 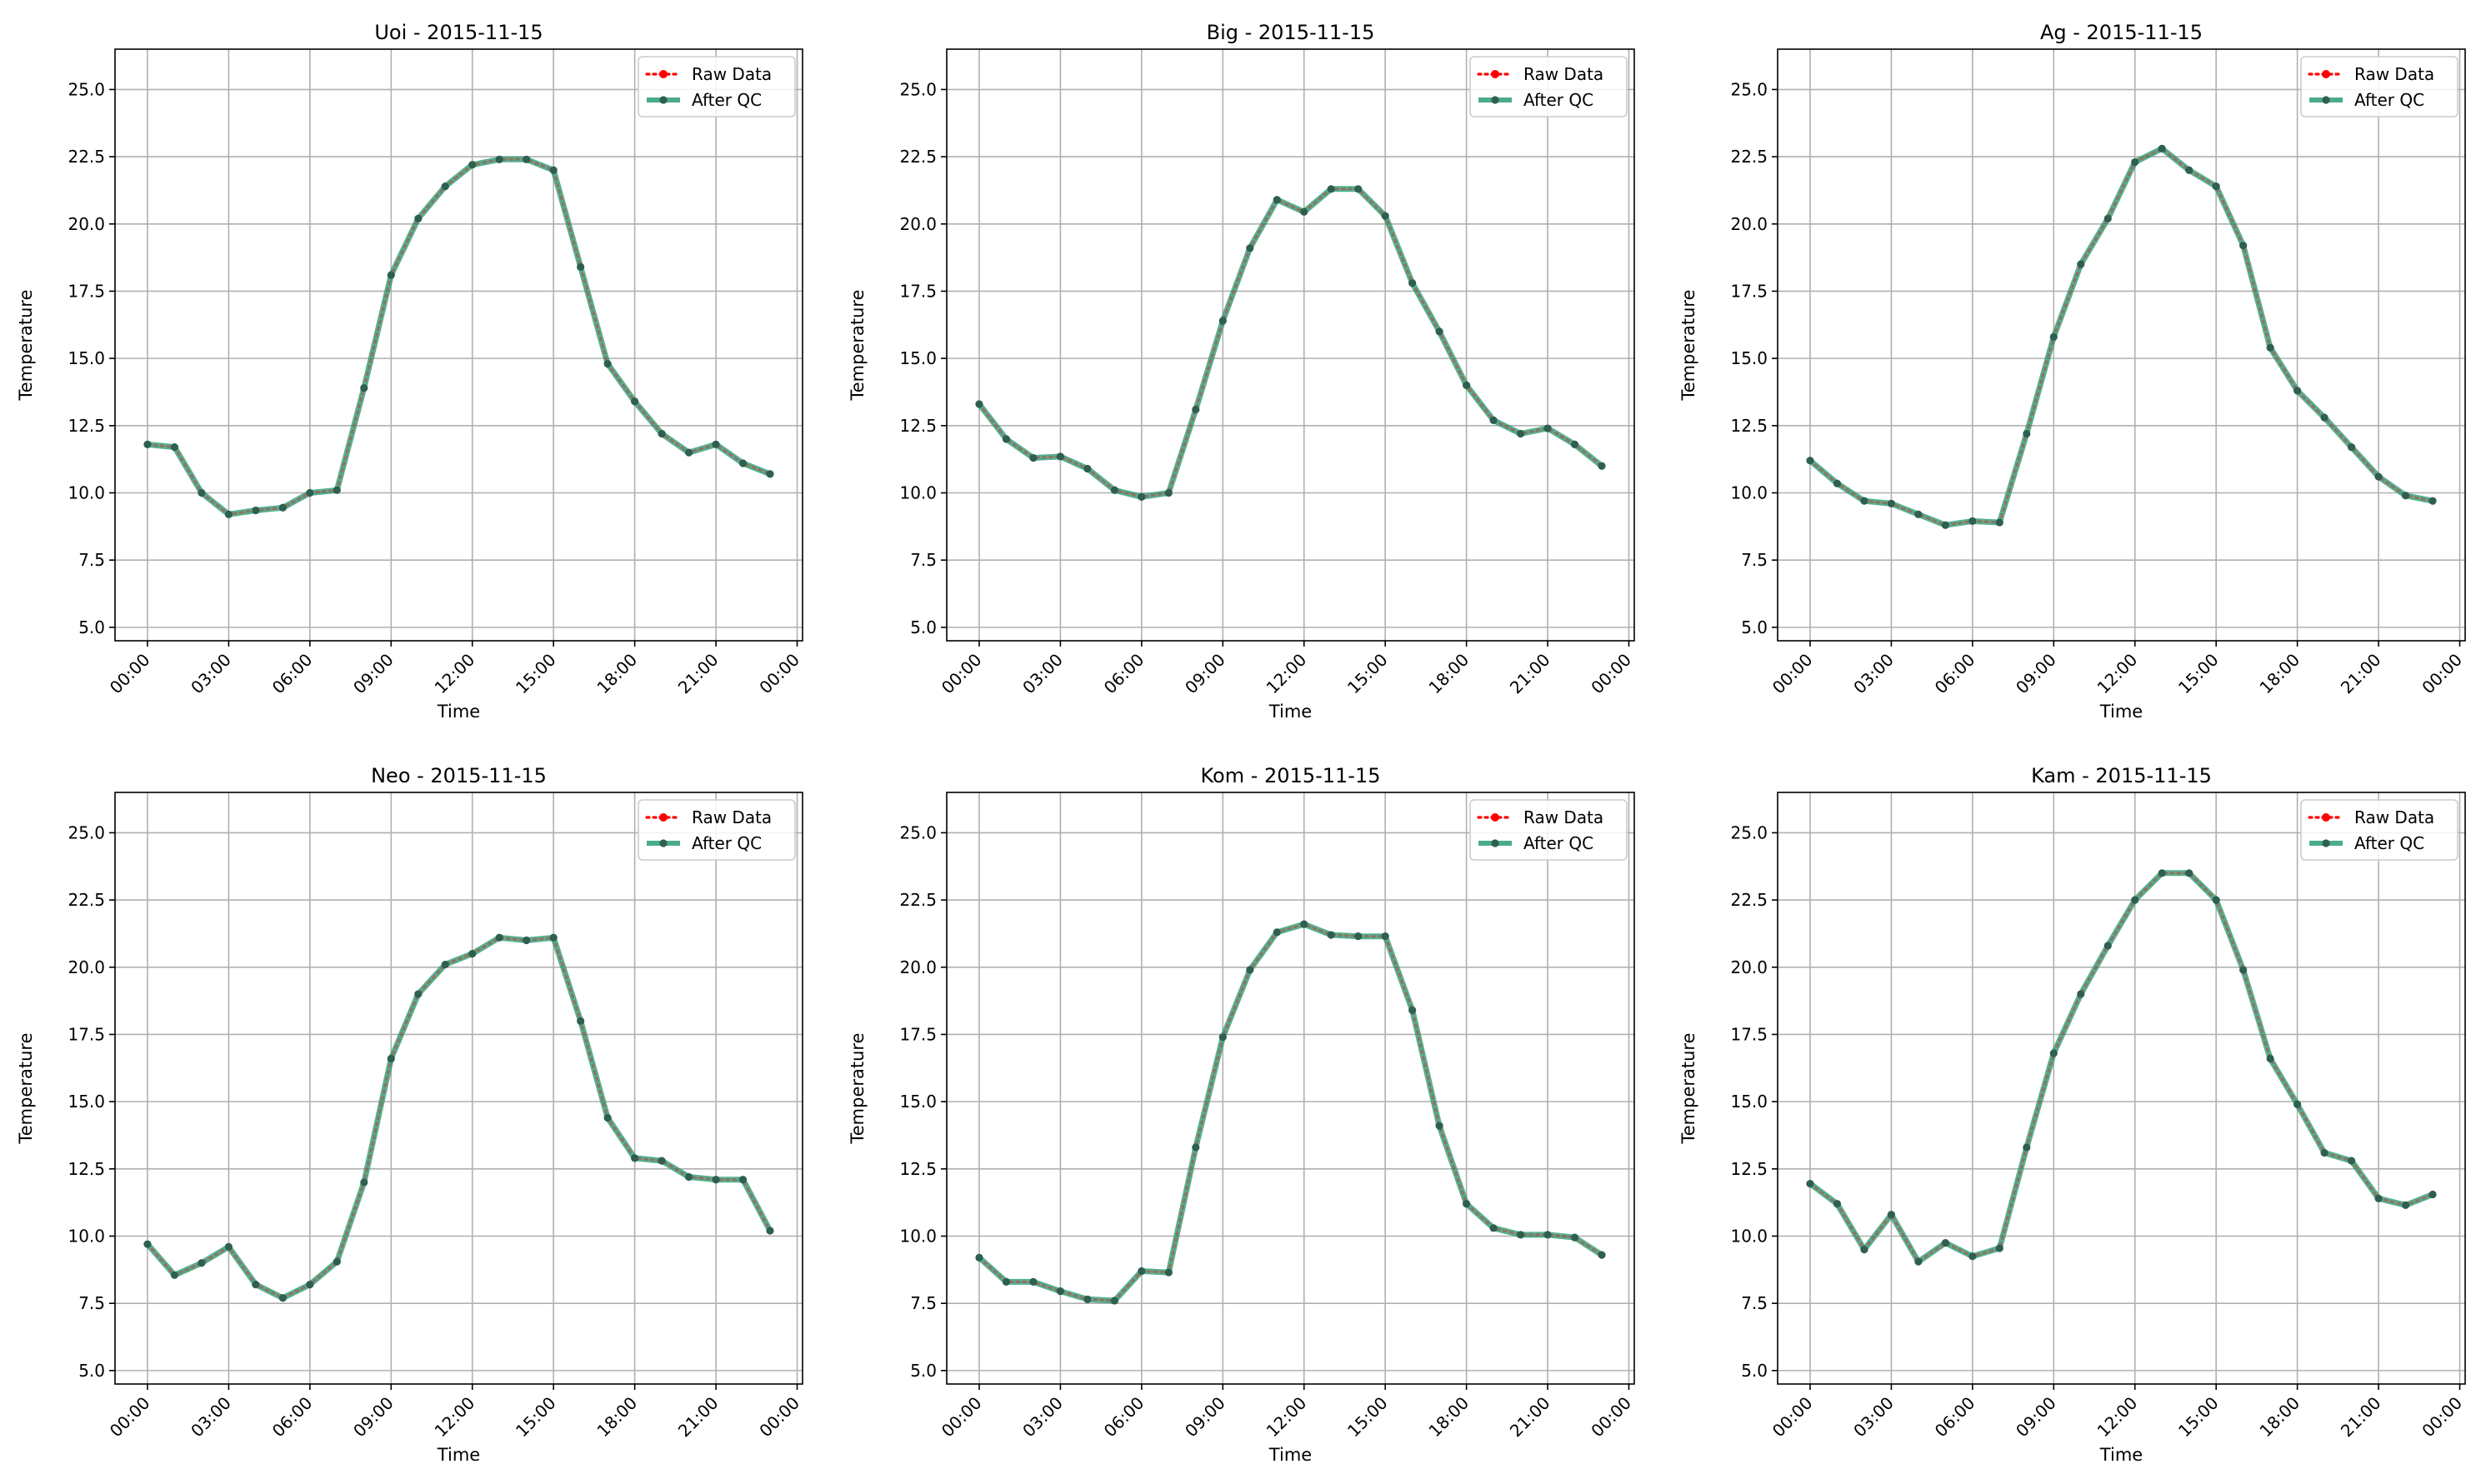 What do you see at coordinates (2117, 1417) in the screenshot?
I see `x-tick-label: 12:00` at bounding box center [2117, 1417].